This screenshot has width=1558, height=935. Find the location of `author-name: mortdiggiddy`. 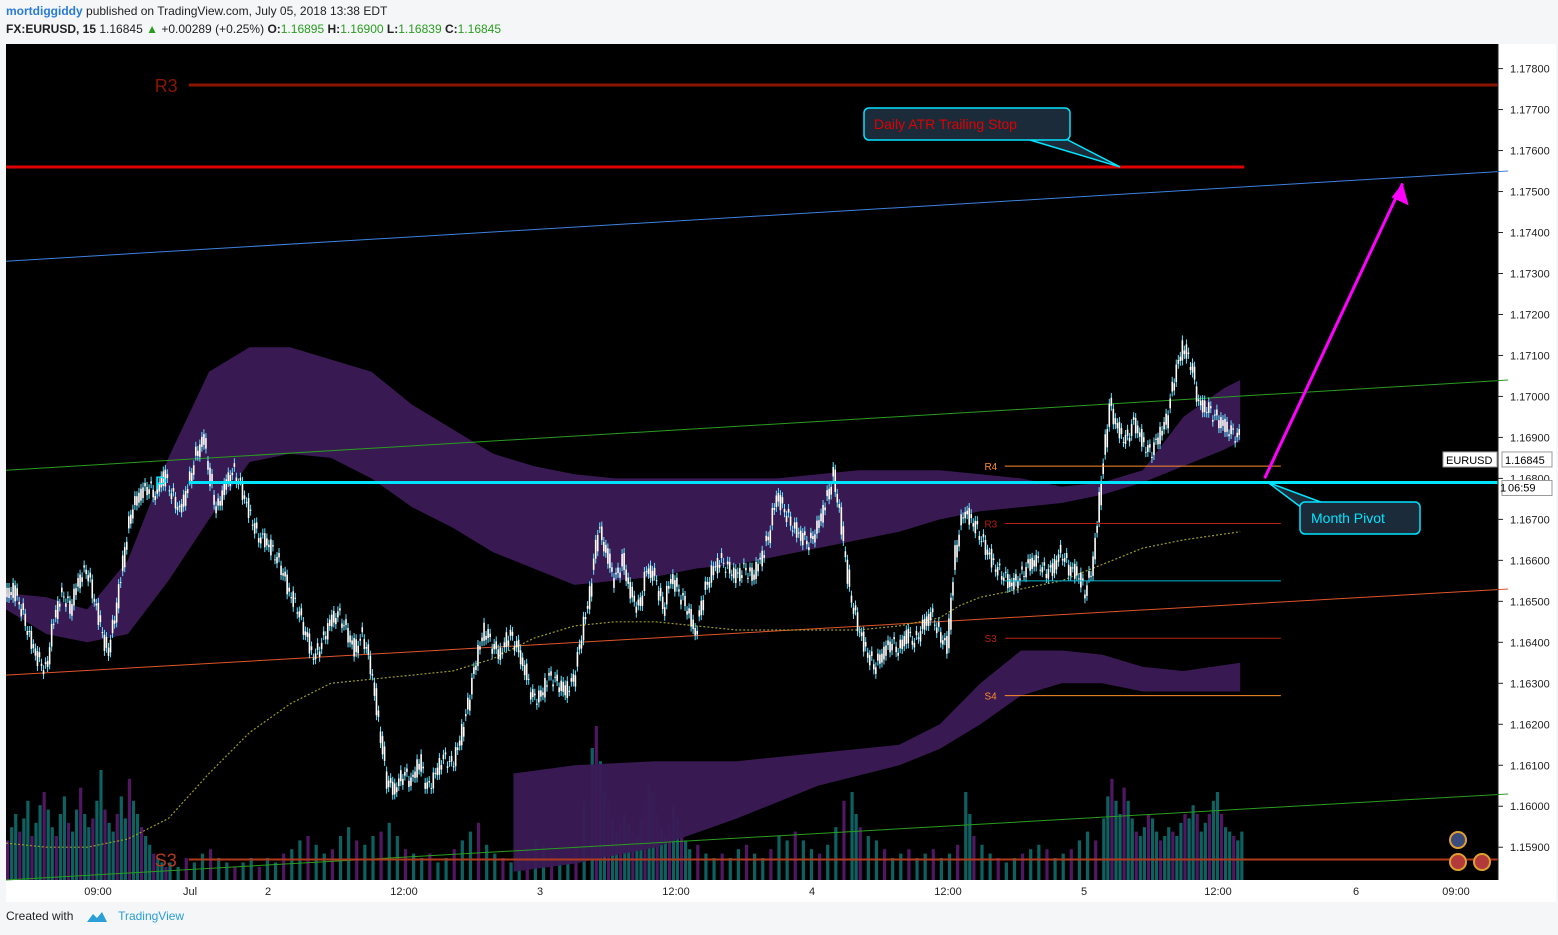

author-name: mortdiggiddy is located at coordinates (44, 11).